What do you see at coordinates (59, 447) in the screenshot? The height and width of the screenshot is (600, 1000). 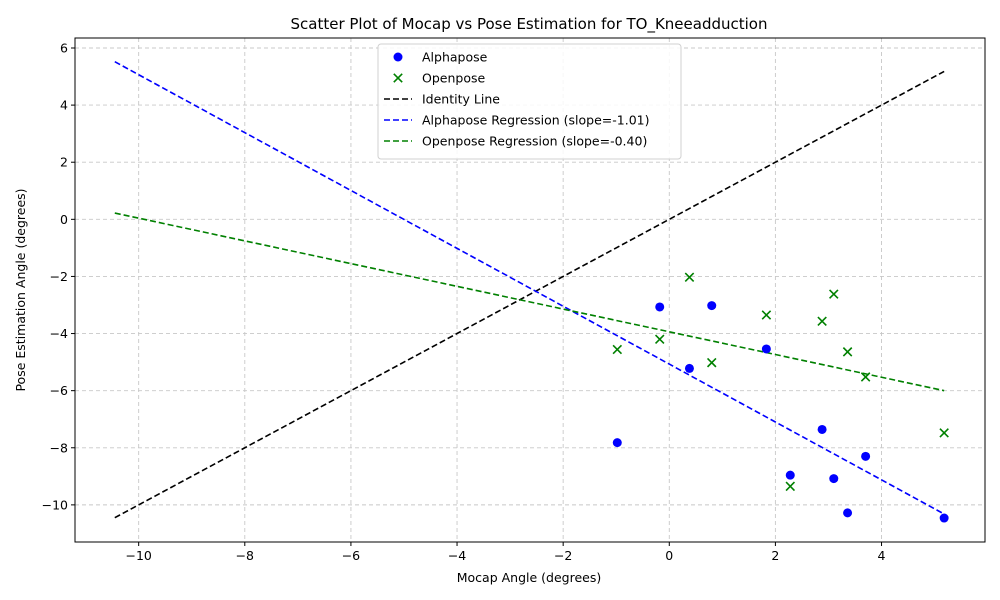 I see `y-tick-label: −8` at bounding box center [59, 447].